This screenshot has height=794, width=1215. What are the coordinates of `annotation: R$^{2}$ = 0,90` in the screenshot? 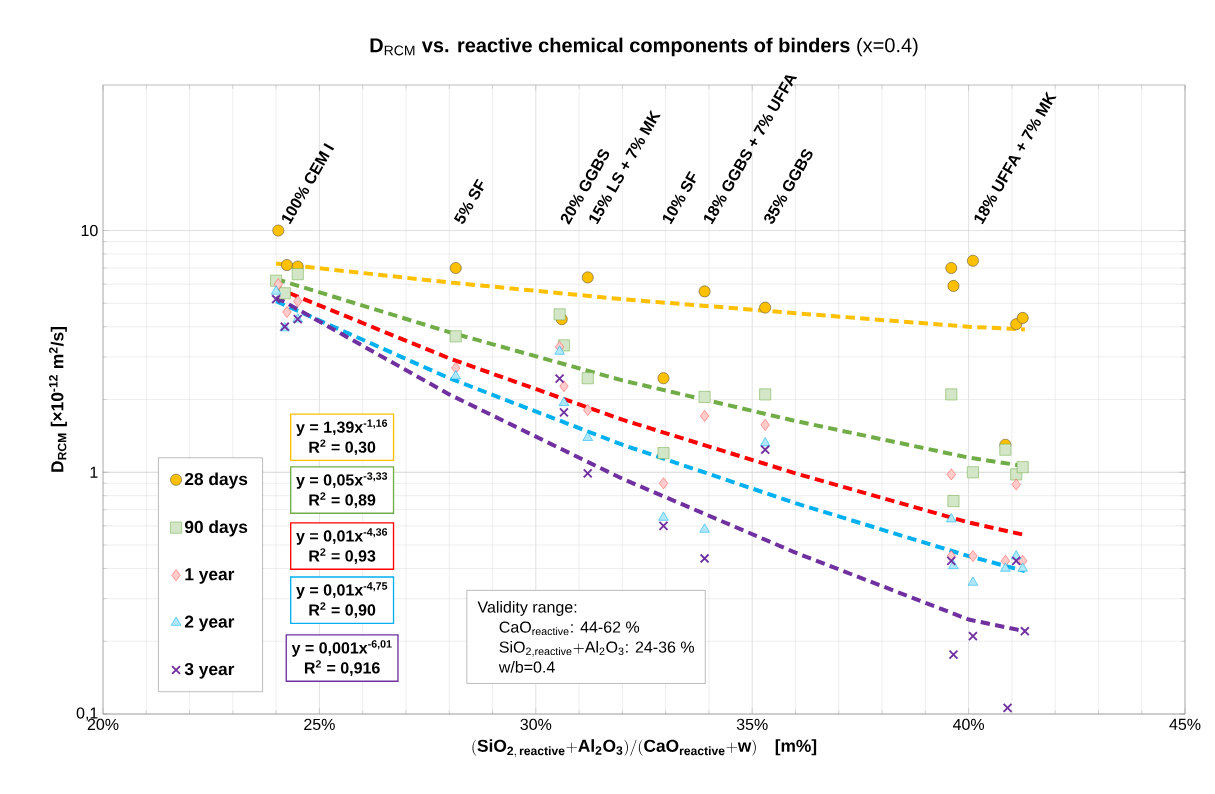 It's located at (342, 610).